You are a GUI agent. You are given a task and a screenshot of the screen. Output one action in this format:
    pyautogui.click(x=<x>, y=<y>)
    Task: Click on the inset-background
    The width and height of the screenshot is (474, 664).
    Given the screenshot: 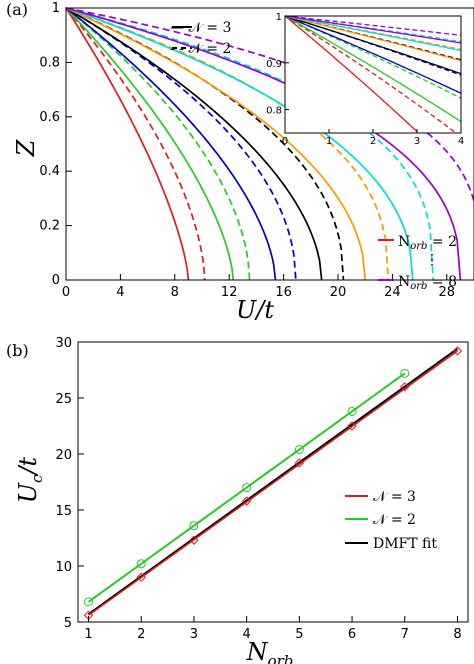 What is the action you would take?
    pyautogui.click(x=373, y=74)
    